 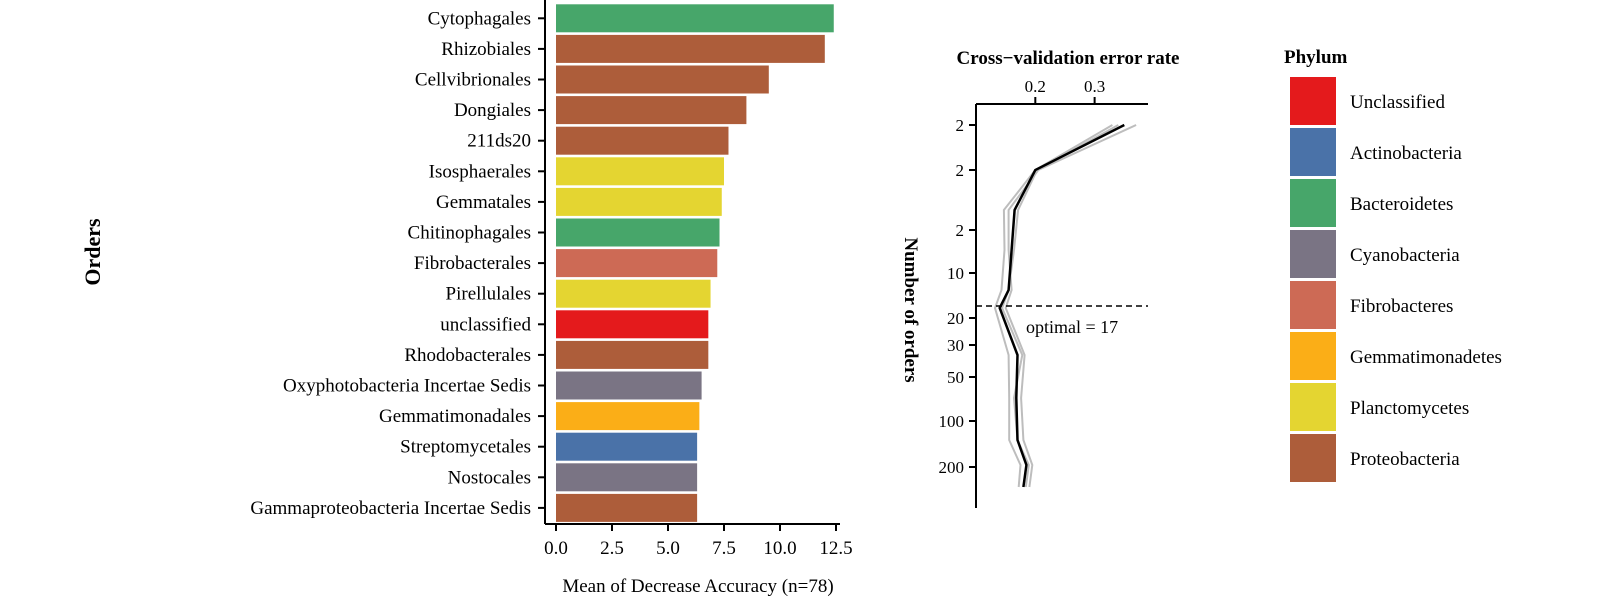 What do you see at coordinates (480, 171) in the screenshot?
I see `category-label: Isosphaerales` at bounding box center [480, 171].